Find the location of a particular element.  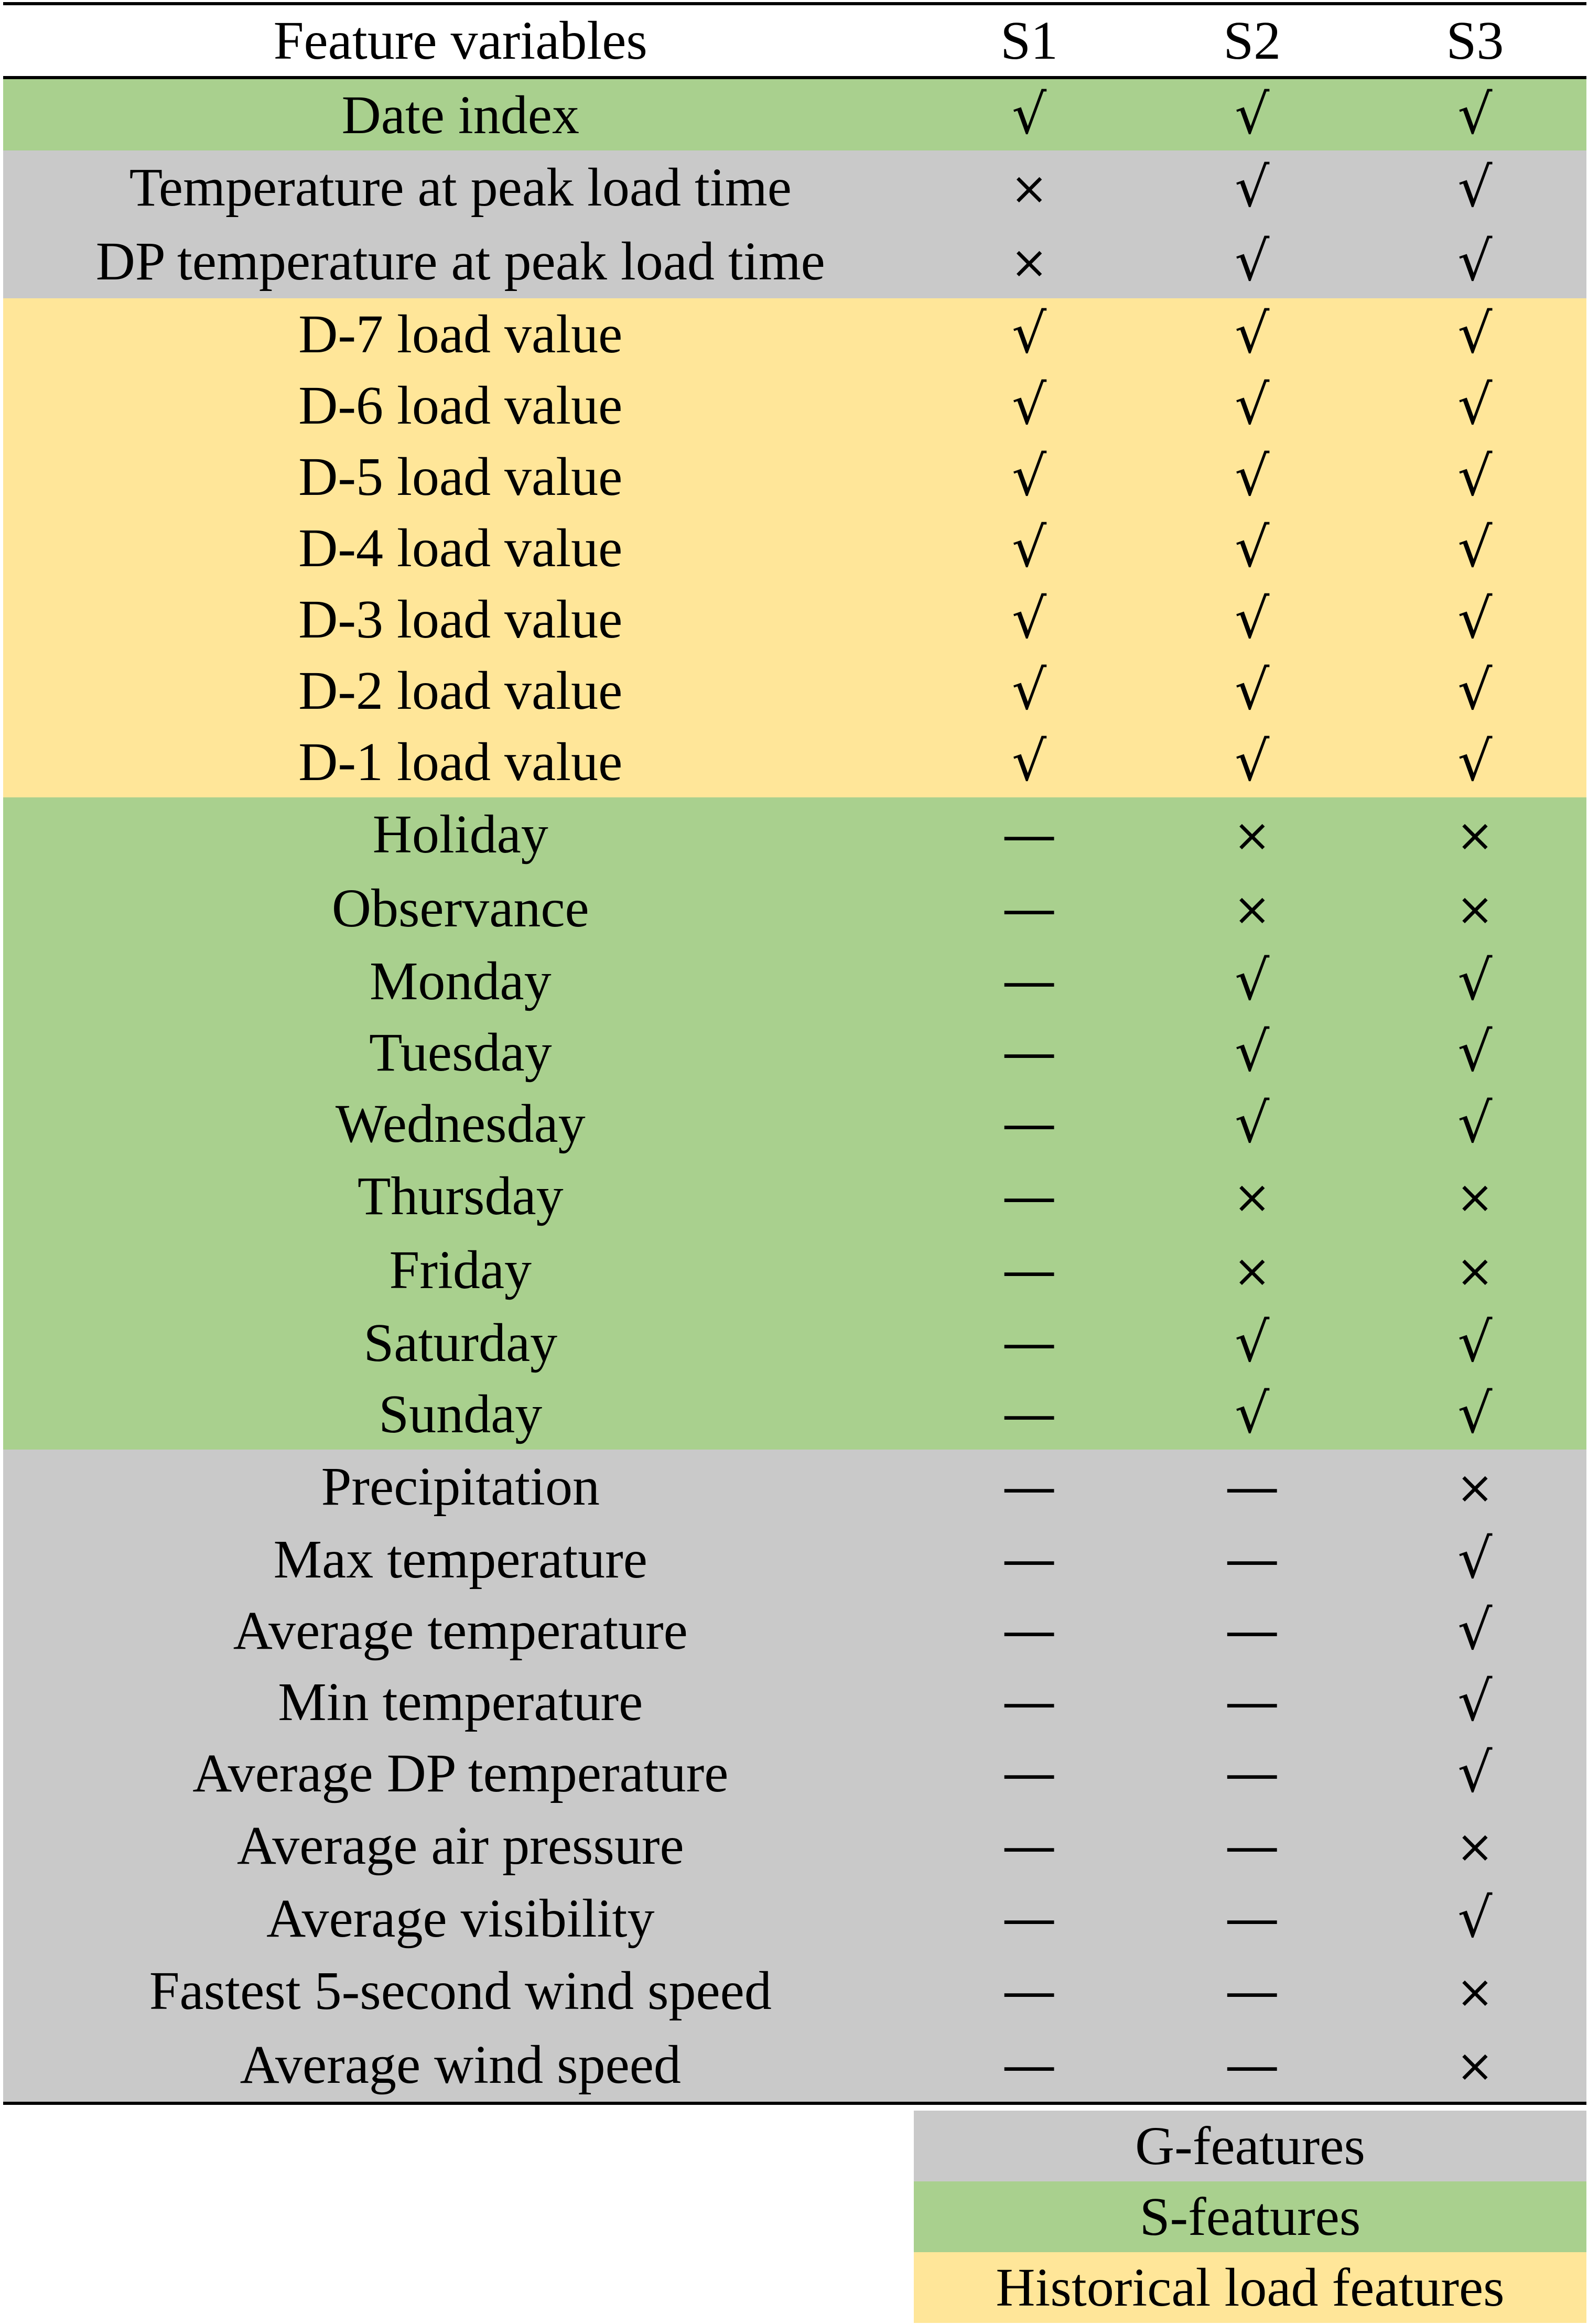

header-s2: S2 is located at coordinates (1252, 41).